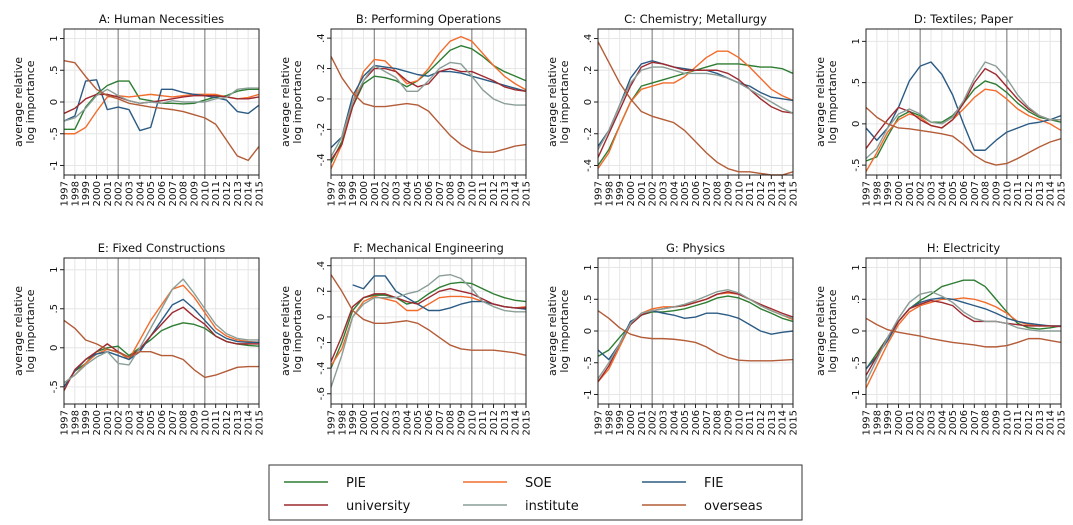  What do you see at coordinates (161, 19) in the screenshot?
I see `panel-title: A: Human Necessities` at bounding box center [161, 19].